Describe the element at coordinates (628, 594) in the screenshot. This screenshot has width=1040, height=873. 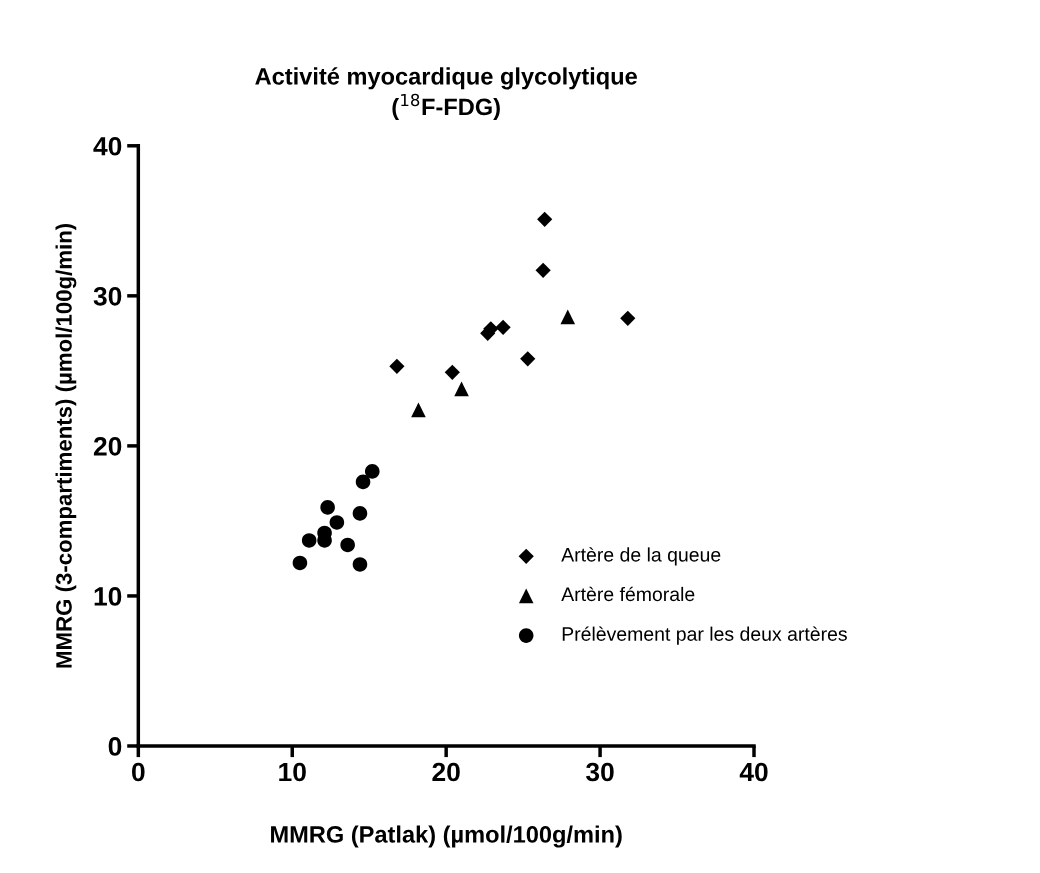
I see `legend-label: Artère fémorale` at that location.